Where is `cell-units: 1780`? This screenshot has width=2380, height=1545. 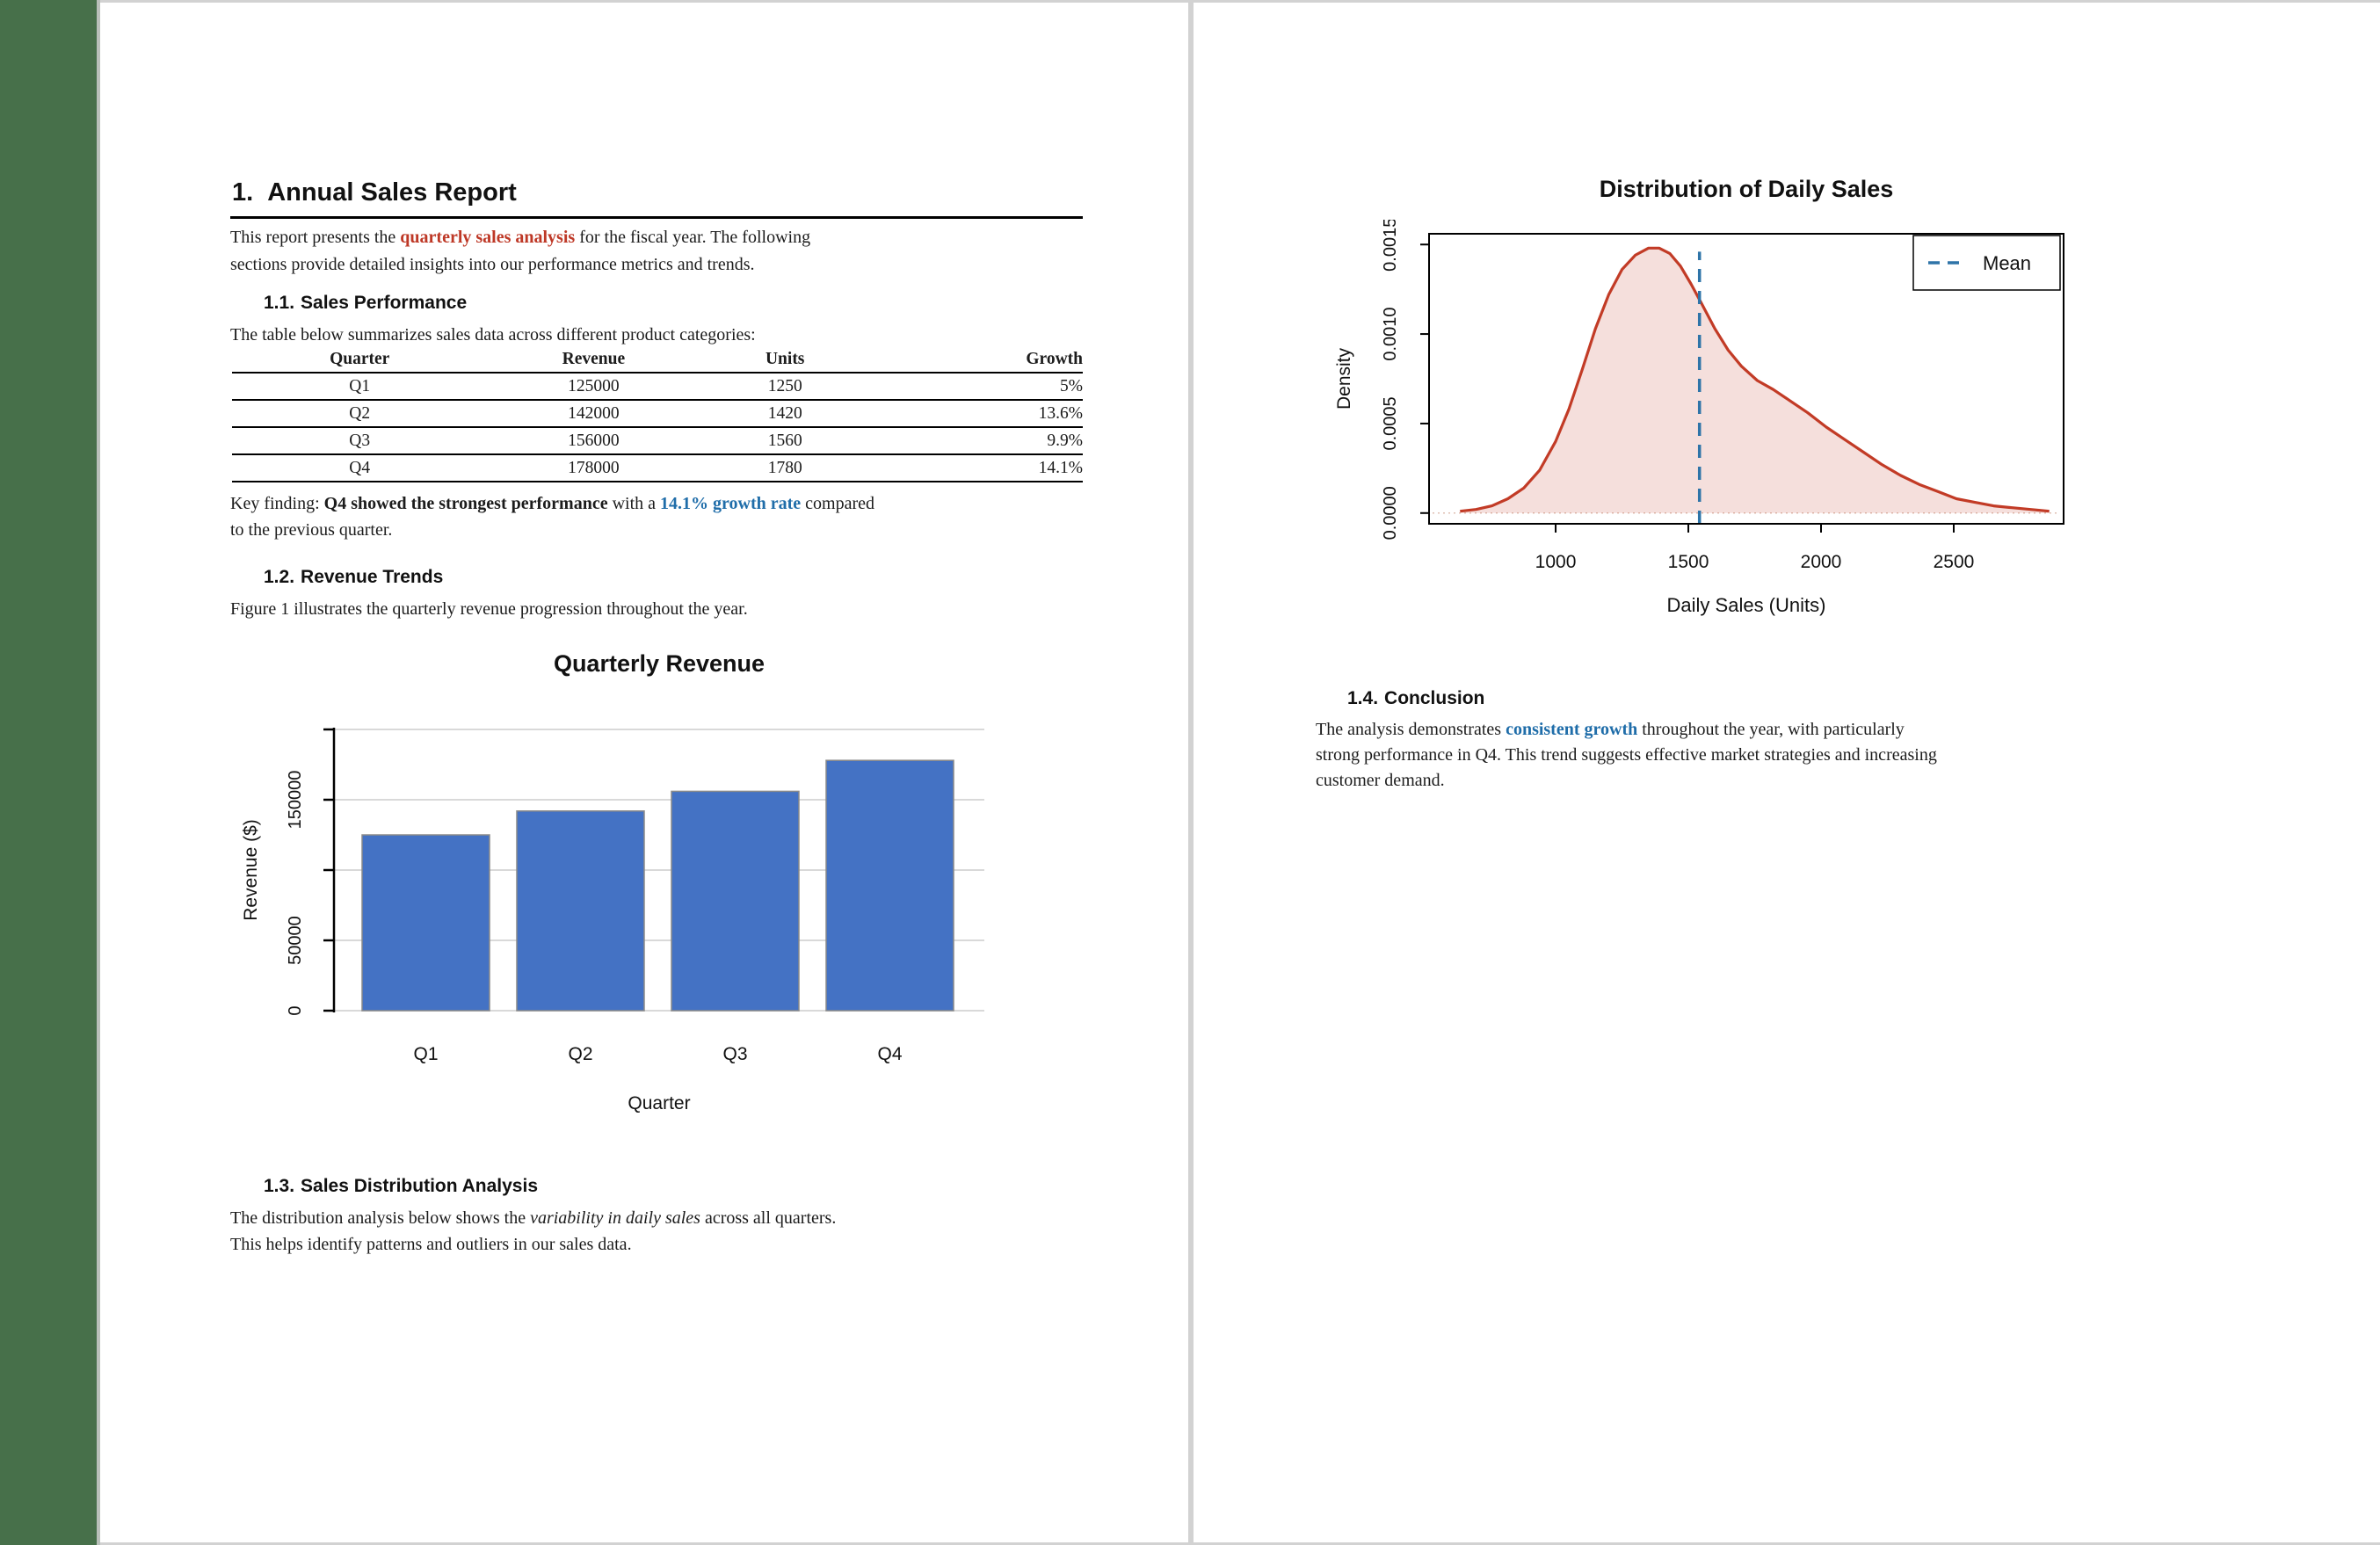 cell-units: 1780 is located at coordinates (784, 467).